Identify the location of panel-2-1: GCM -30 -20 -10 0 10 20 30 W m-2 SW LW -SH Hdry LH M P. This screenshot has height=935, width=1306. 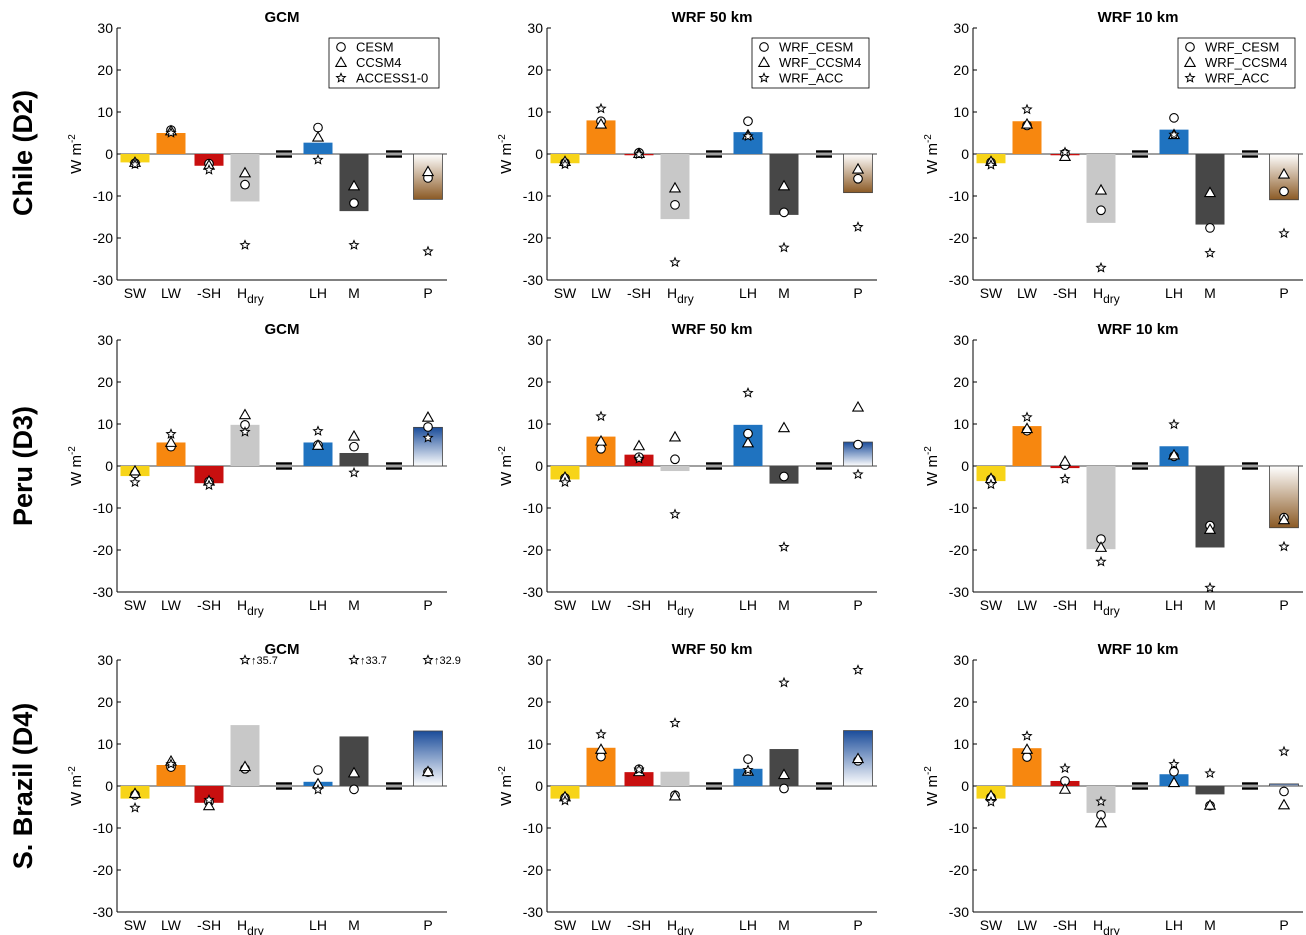
(257, 469).